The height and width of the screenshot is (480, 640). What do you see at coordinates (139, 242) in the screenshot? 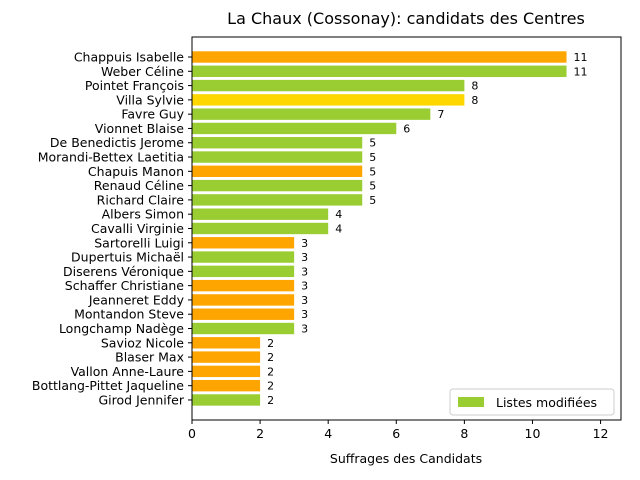
I see `category-label: Sartorelli Luigi` at bounding box center [139, 242].